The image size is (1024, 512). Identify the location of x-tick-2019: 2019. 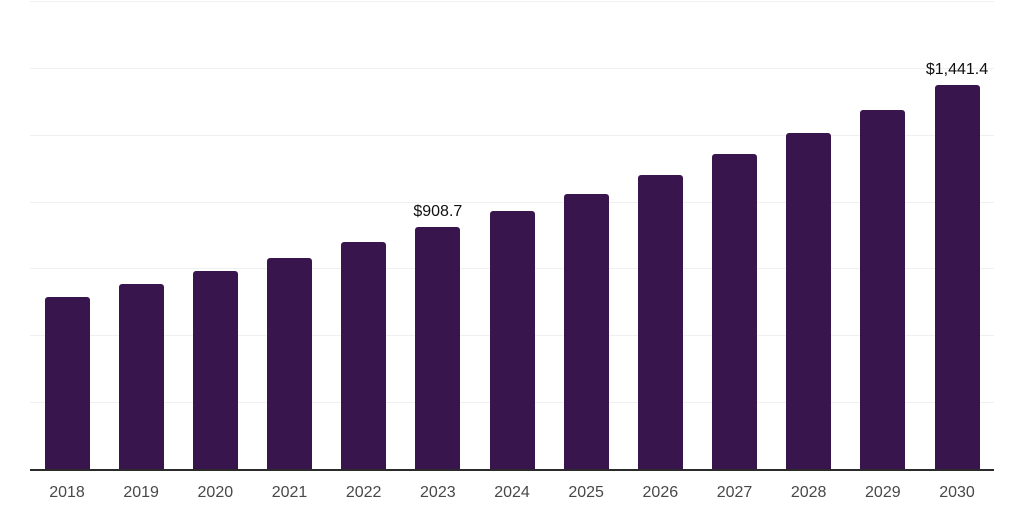
(141, 492).